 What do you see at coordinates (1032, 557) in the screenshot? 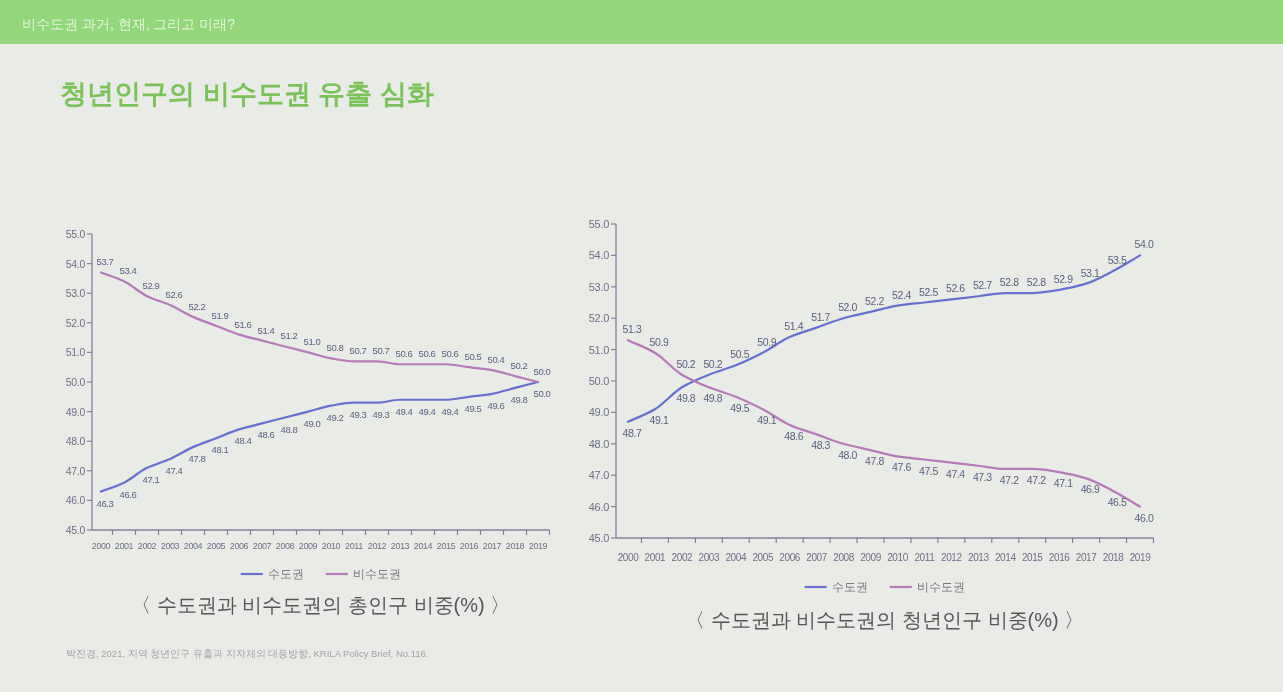
I see `x-tick-label: 2015` at bounding box center [1032, 557].